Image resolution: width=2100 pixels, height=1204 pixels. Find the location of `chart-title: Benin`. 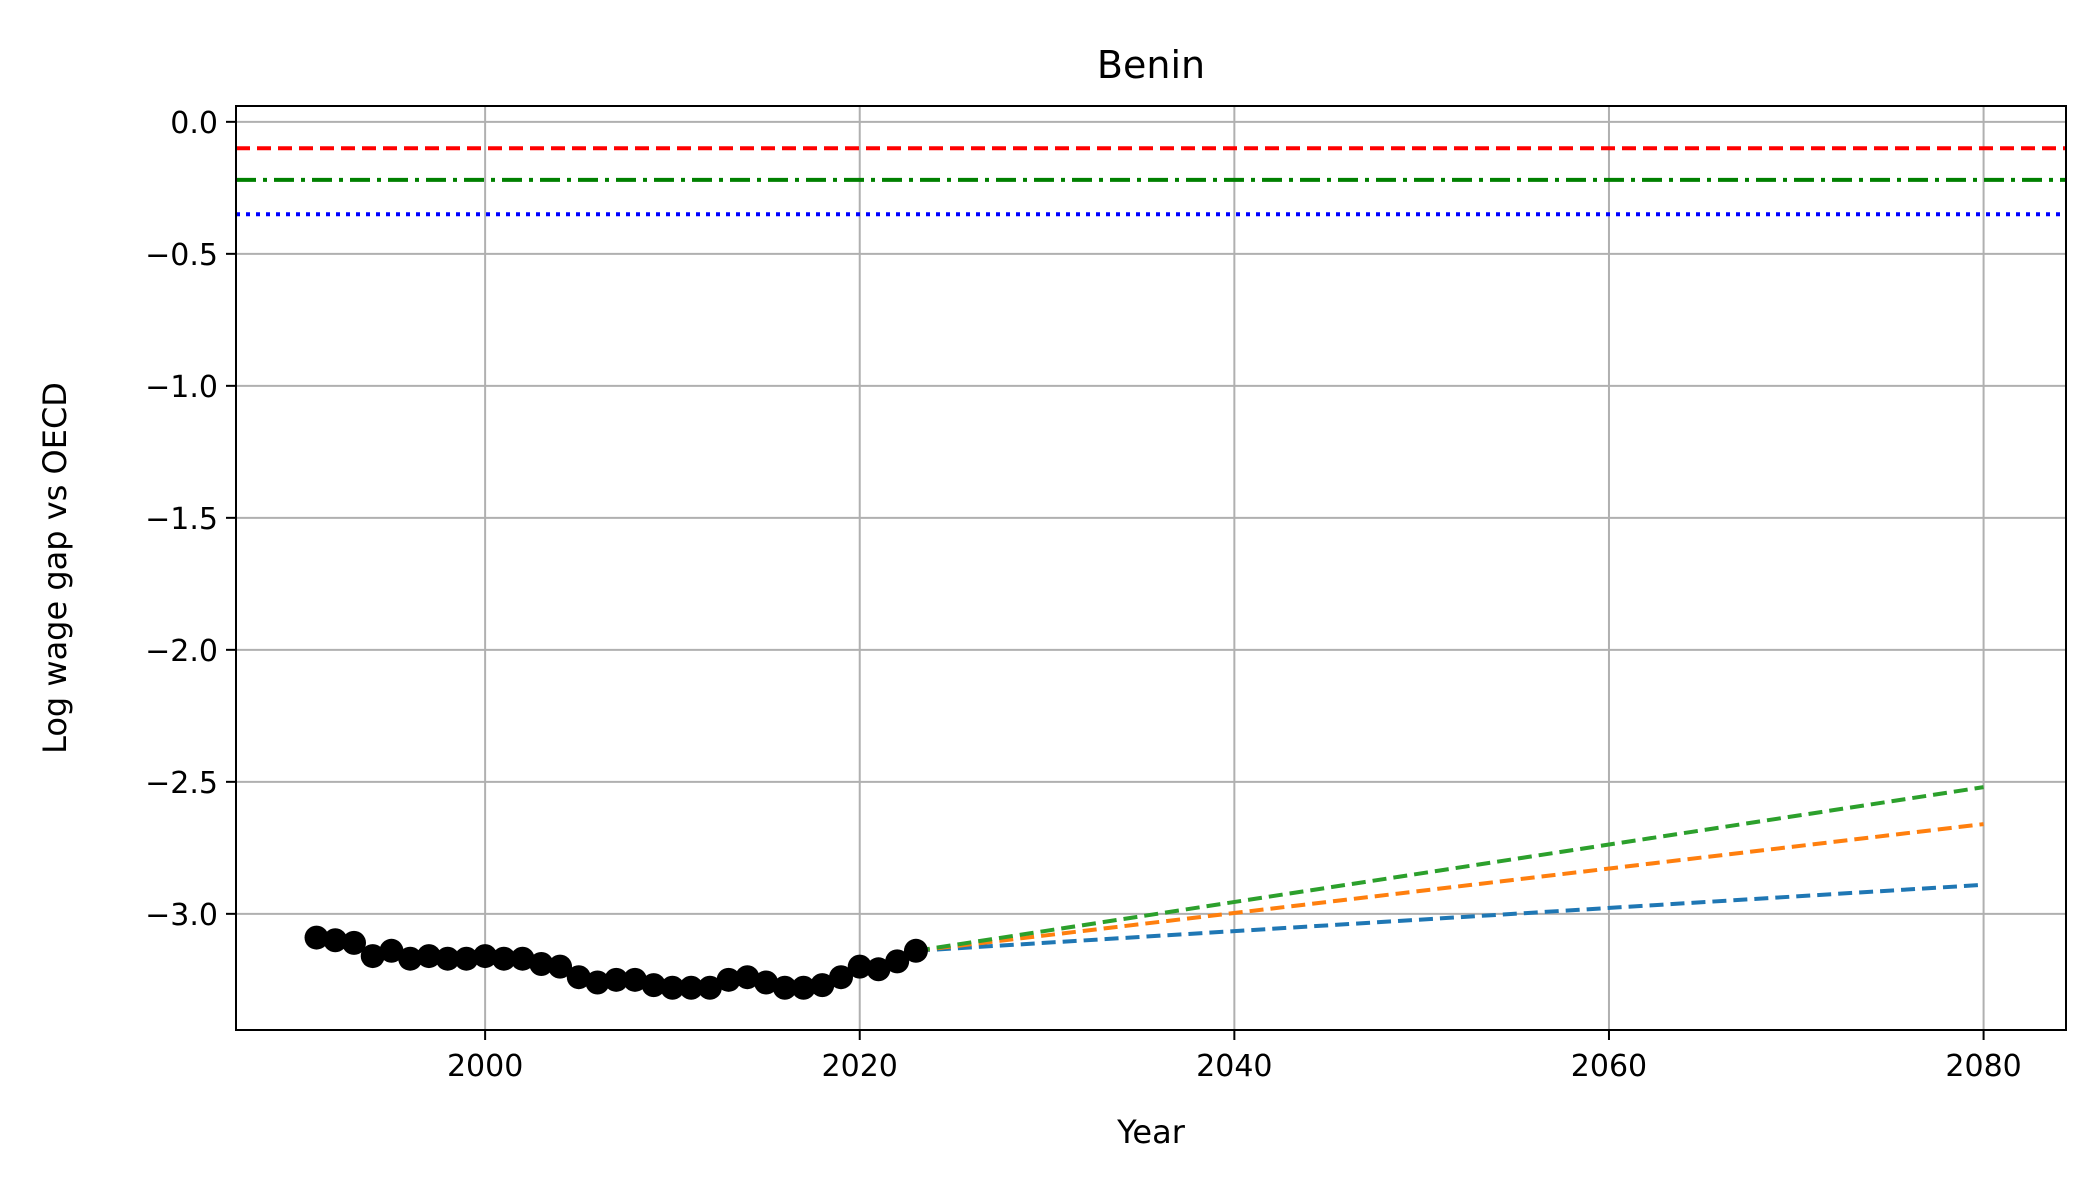

chart-title: Benin is located at coordinates (1151, 65).